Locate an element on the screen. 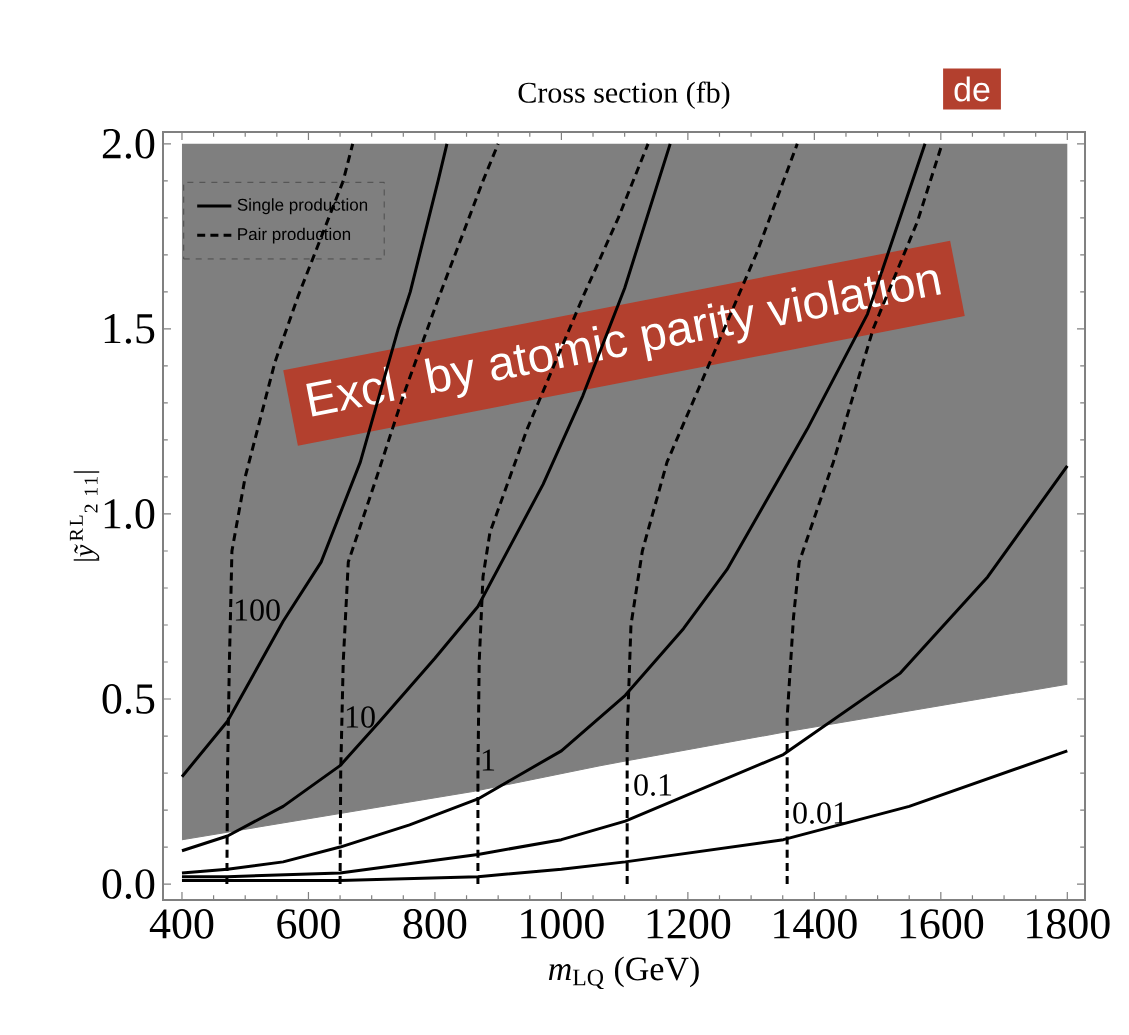 The image size is (1129, 1035). y-tick-label: 1.5 is located at coordinates (129, 329).